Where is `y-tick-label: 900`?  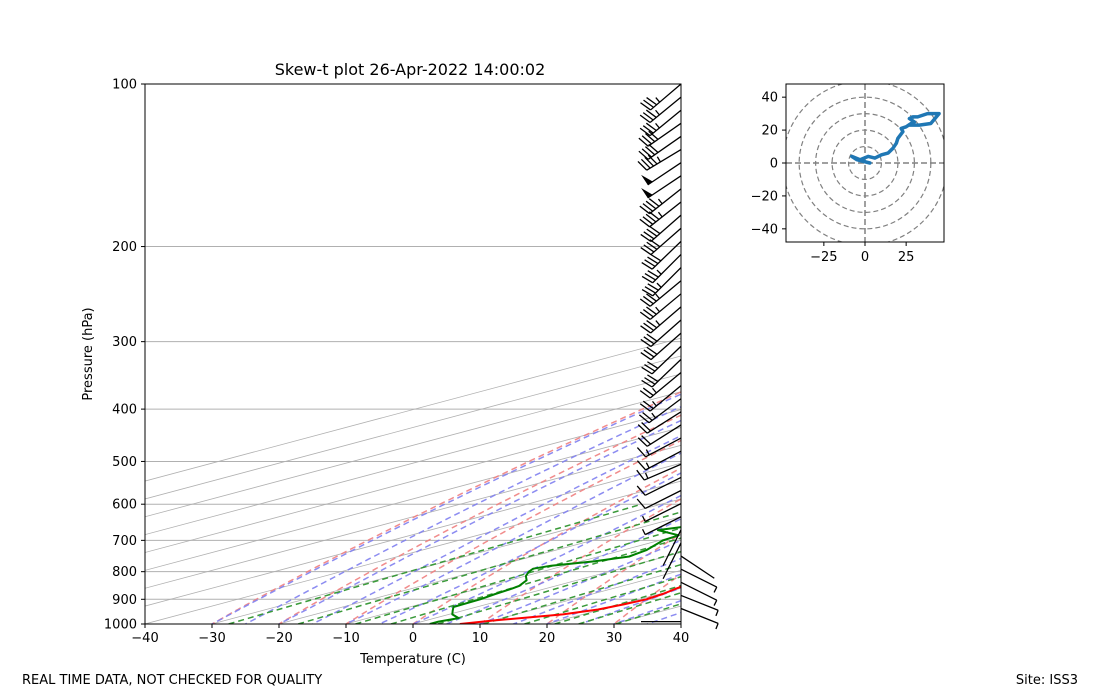
y-tick-label: 900 is located at coordinates (124, 600).